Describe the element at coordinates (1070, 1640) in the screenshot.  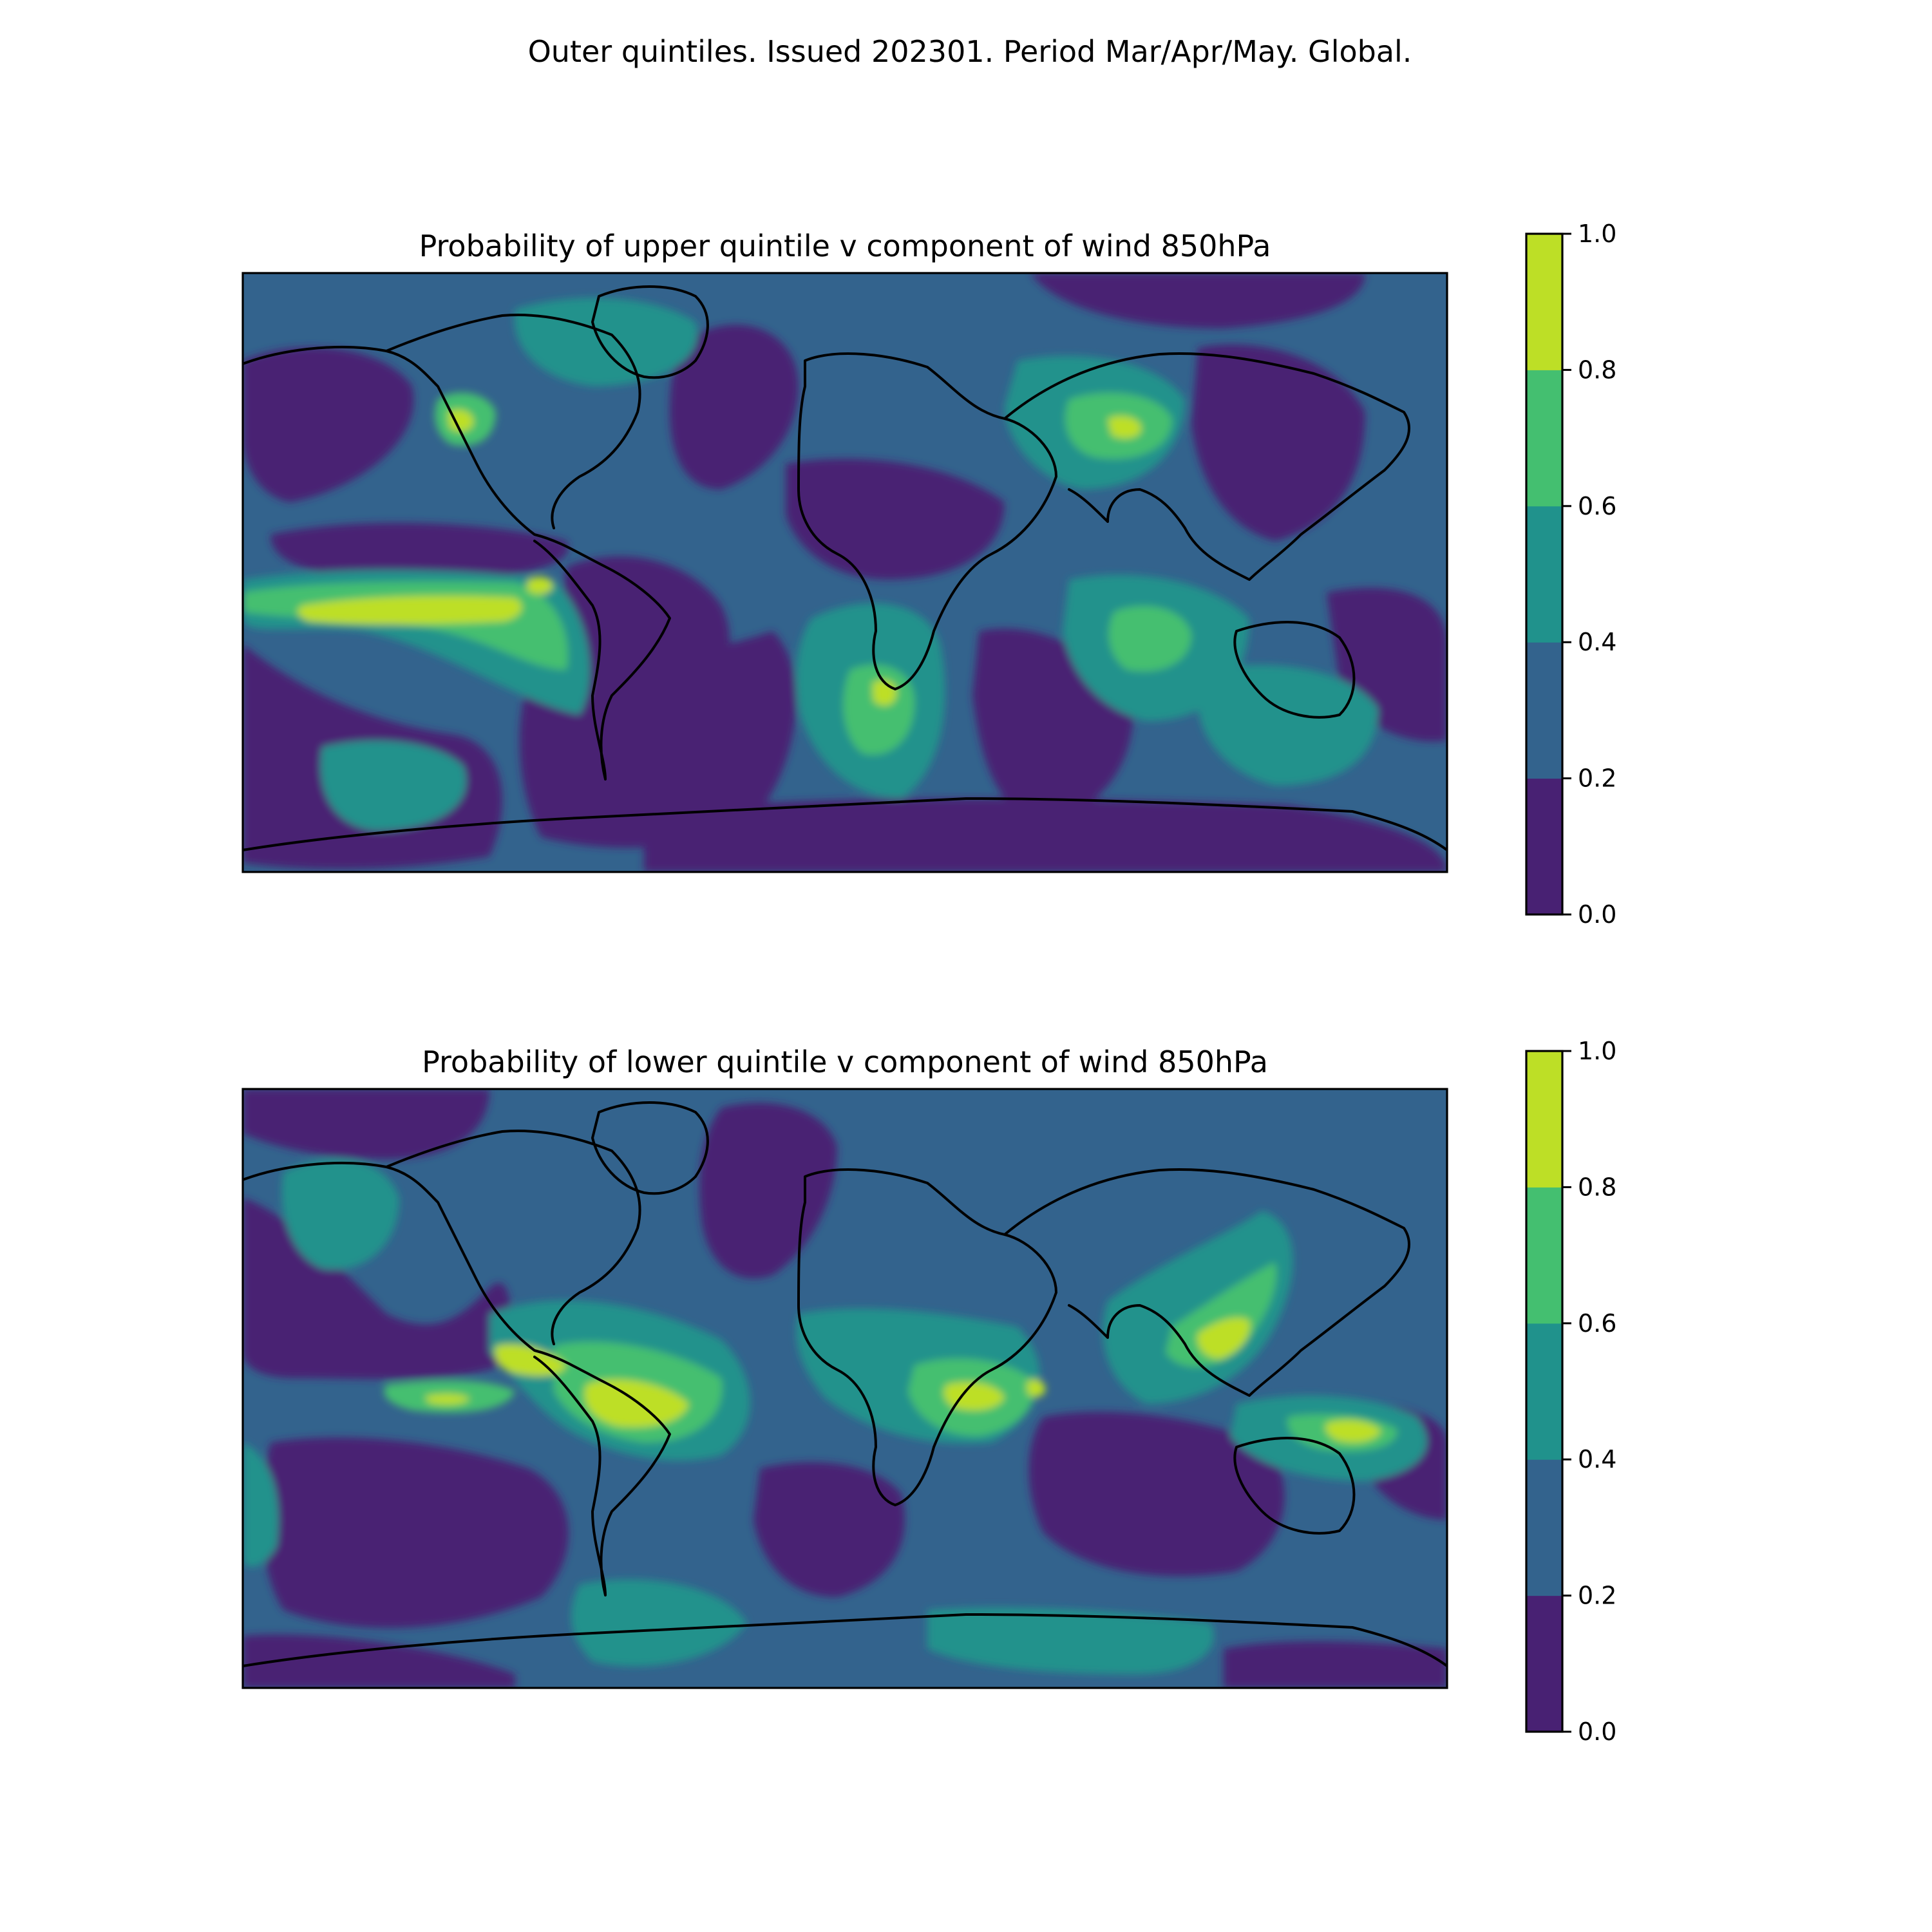
I see `field-southern-ocean-mid-east` at that location.